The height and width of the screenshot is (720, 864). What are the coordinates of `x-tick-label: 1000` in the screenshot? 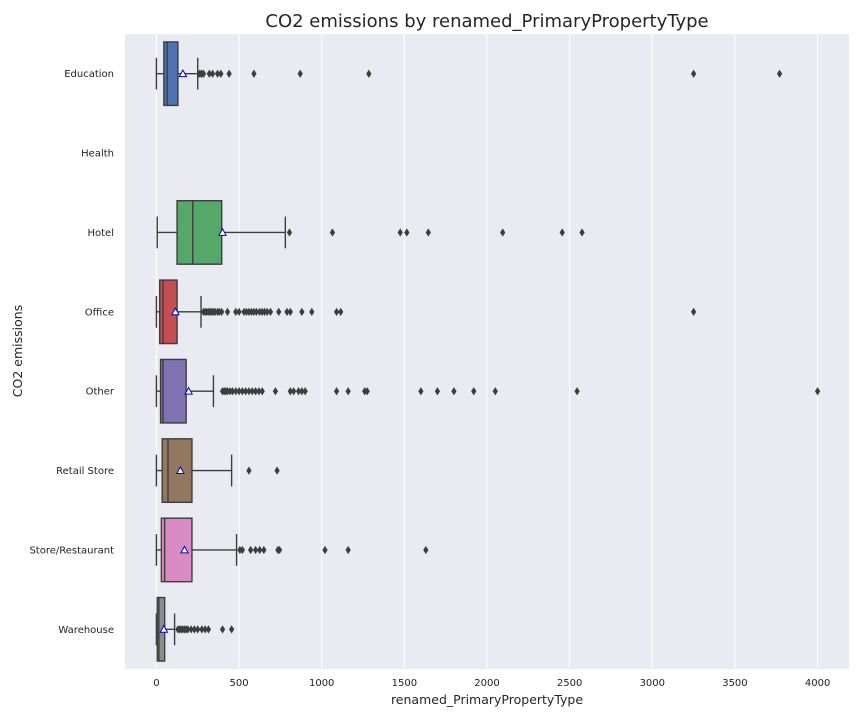 It's located at (321, 683).